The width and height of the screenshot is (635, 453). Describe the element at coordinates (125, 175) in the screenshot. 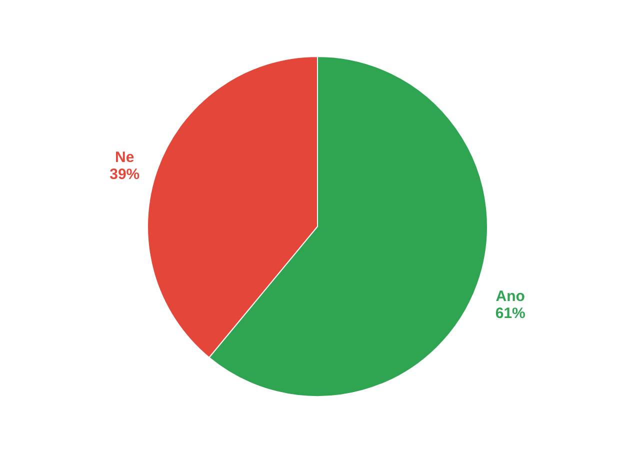

I see `data-label: 39%` at that location.